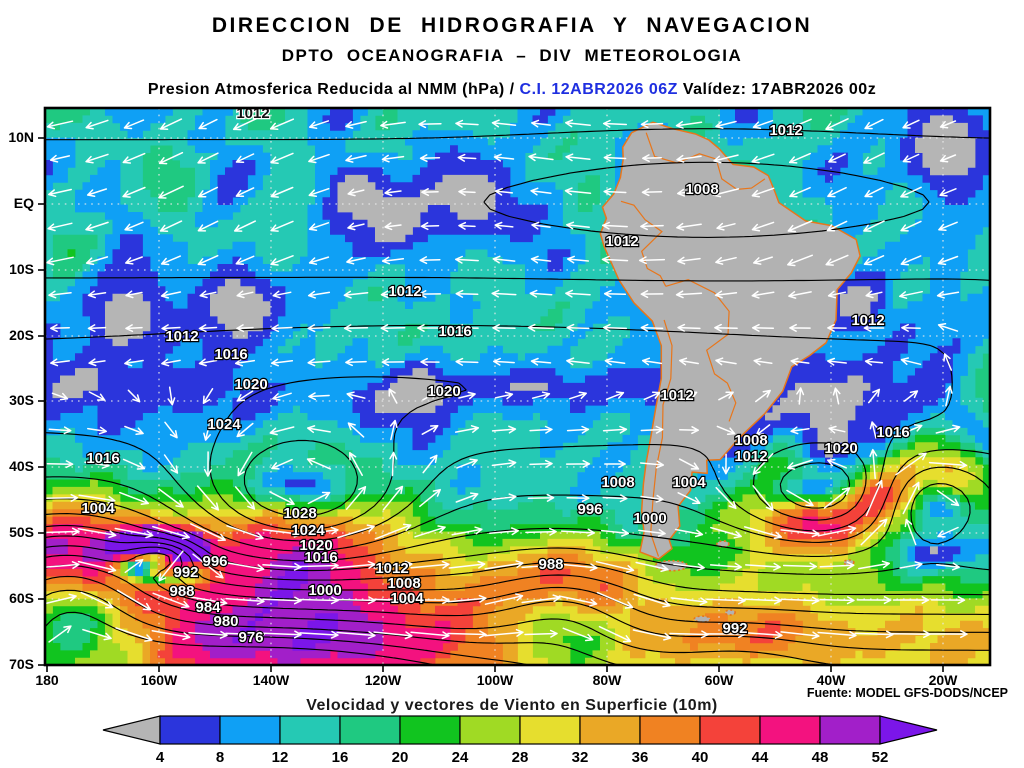  What do you see at coordinates (250, 637) in the screenshot?
I see `pressure-label: 976` at bounding box center [250, 637].